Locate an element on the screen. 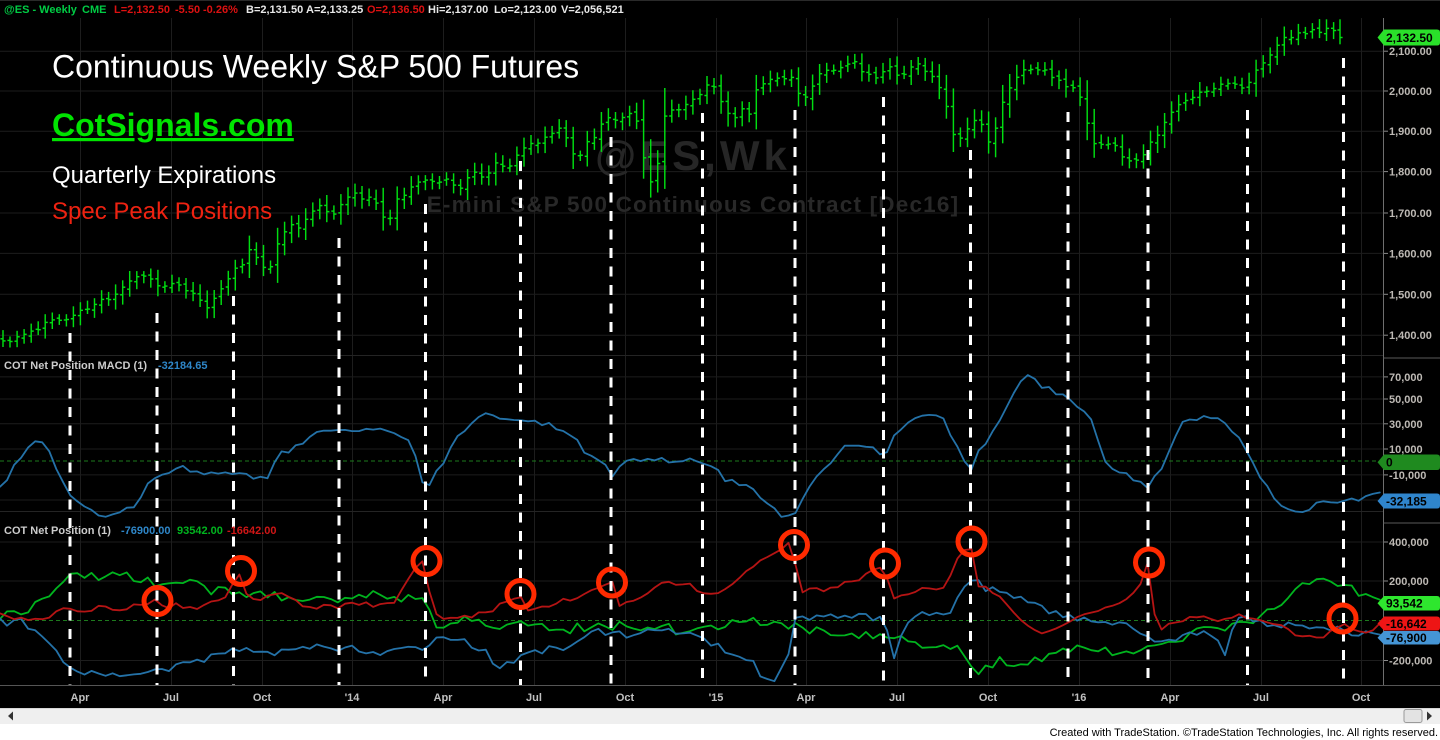 This screenshot has height=740, width=1440. svg-text: A=2,133.25 is located at coordinates (334, 10).